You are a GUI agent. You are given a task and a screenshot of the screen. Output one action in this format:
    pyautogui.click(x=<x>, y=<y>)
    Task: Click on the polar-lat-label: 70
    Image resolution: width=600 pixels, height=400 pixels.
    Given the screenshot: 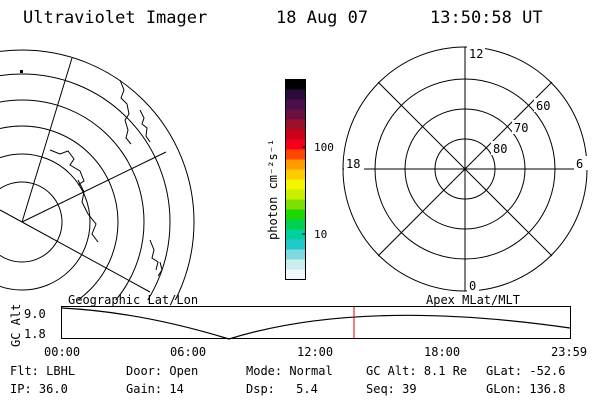 What is the action you would take?
    pyautogui.click(x=521, y=128)
    